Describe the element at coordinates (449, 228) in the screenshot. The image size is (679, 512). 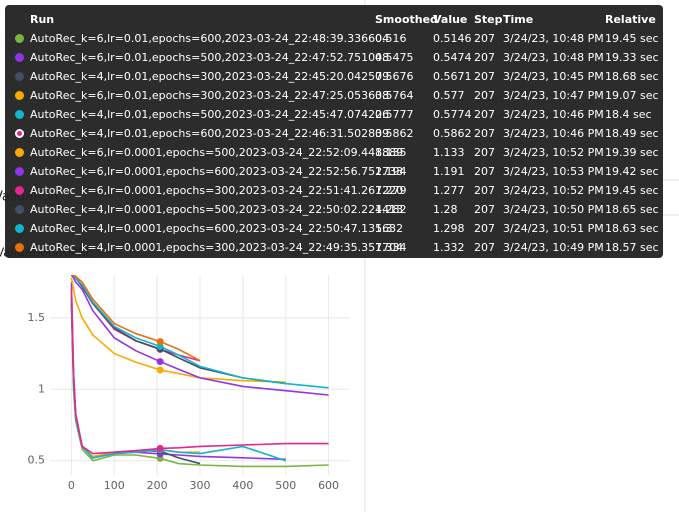
I see `cell-value: 1.298` at that location.